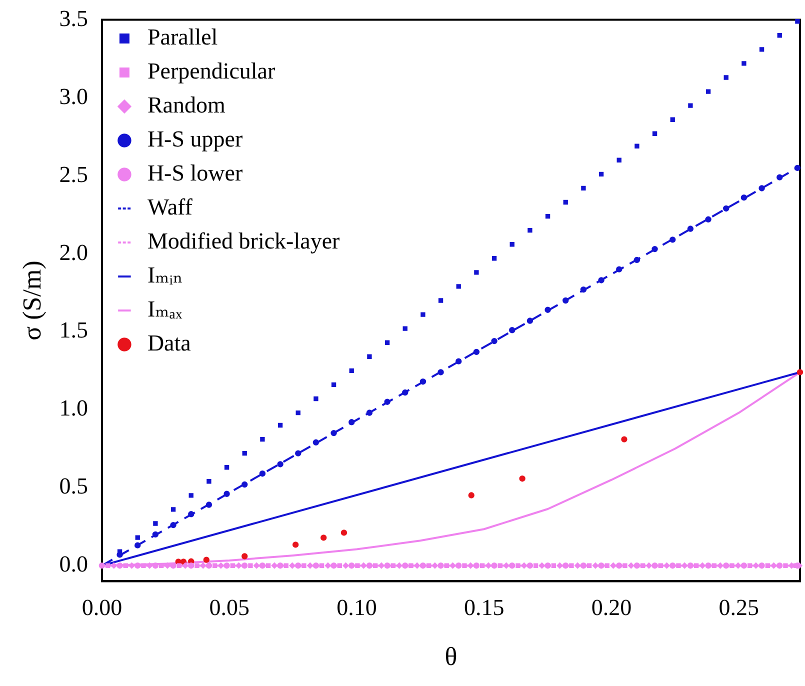 The image size is (805, 686). Describe the element at coordinates (243, 241) in the screenshot. I see `legend-label: Modified brick-layer` at that location.